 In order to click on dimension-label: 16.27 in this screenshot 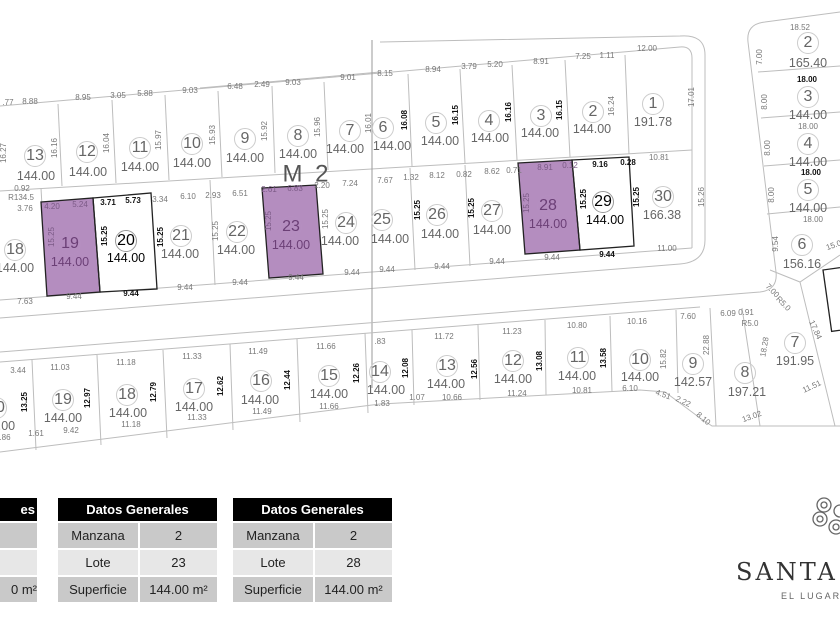, I will do `click(4, 153)`.